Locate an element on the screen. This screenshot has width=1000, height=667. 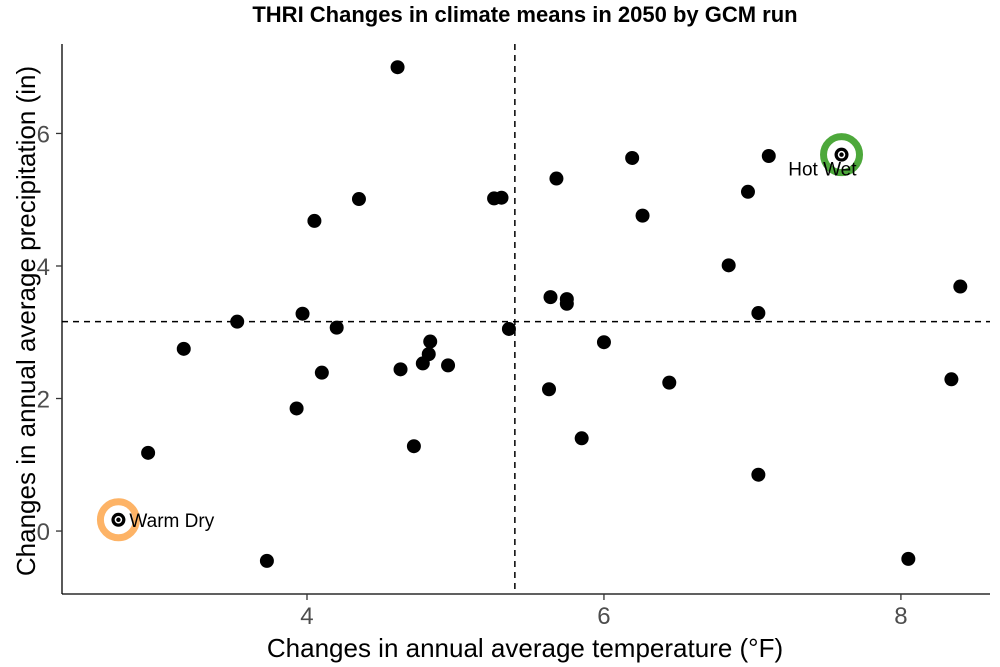
x-tick-label-0: 4 is located at coordinates (306, 616).